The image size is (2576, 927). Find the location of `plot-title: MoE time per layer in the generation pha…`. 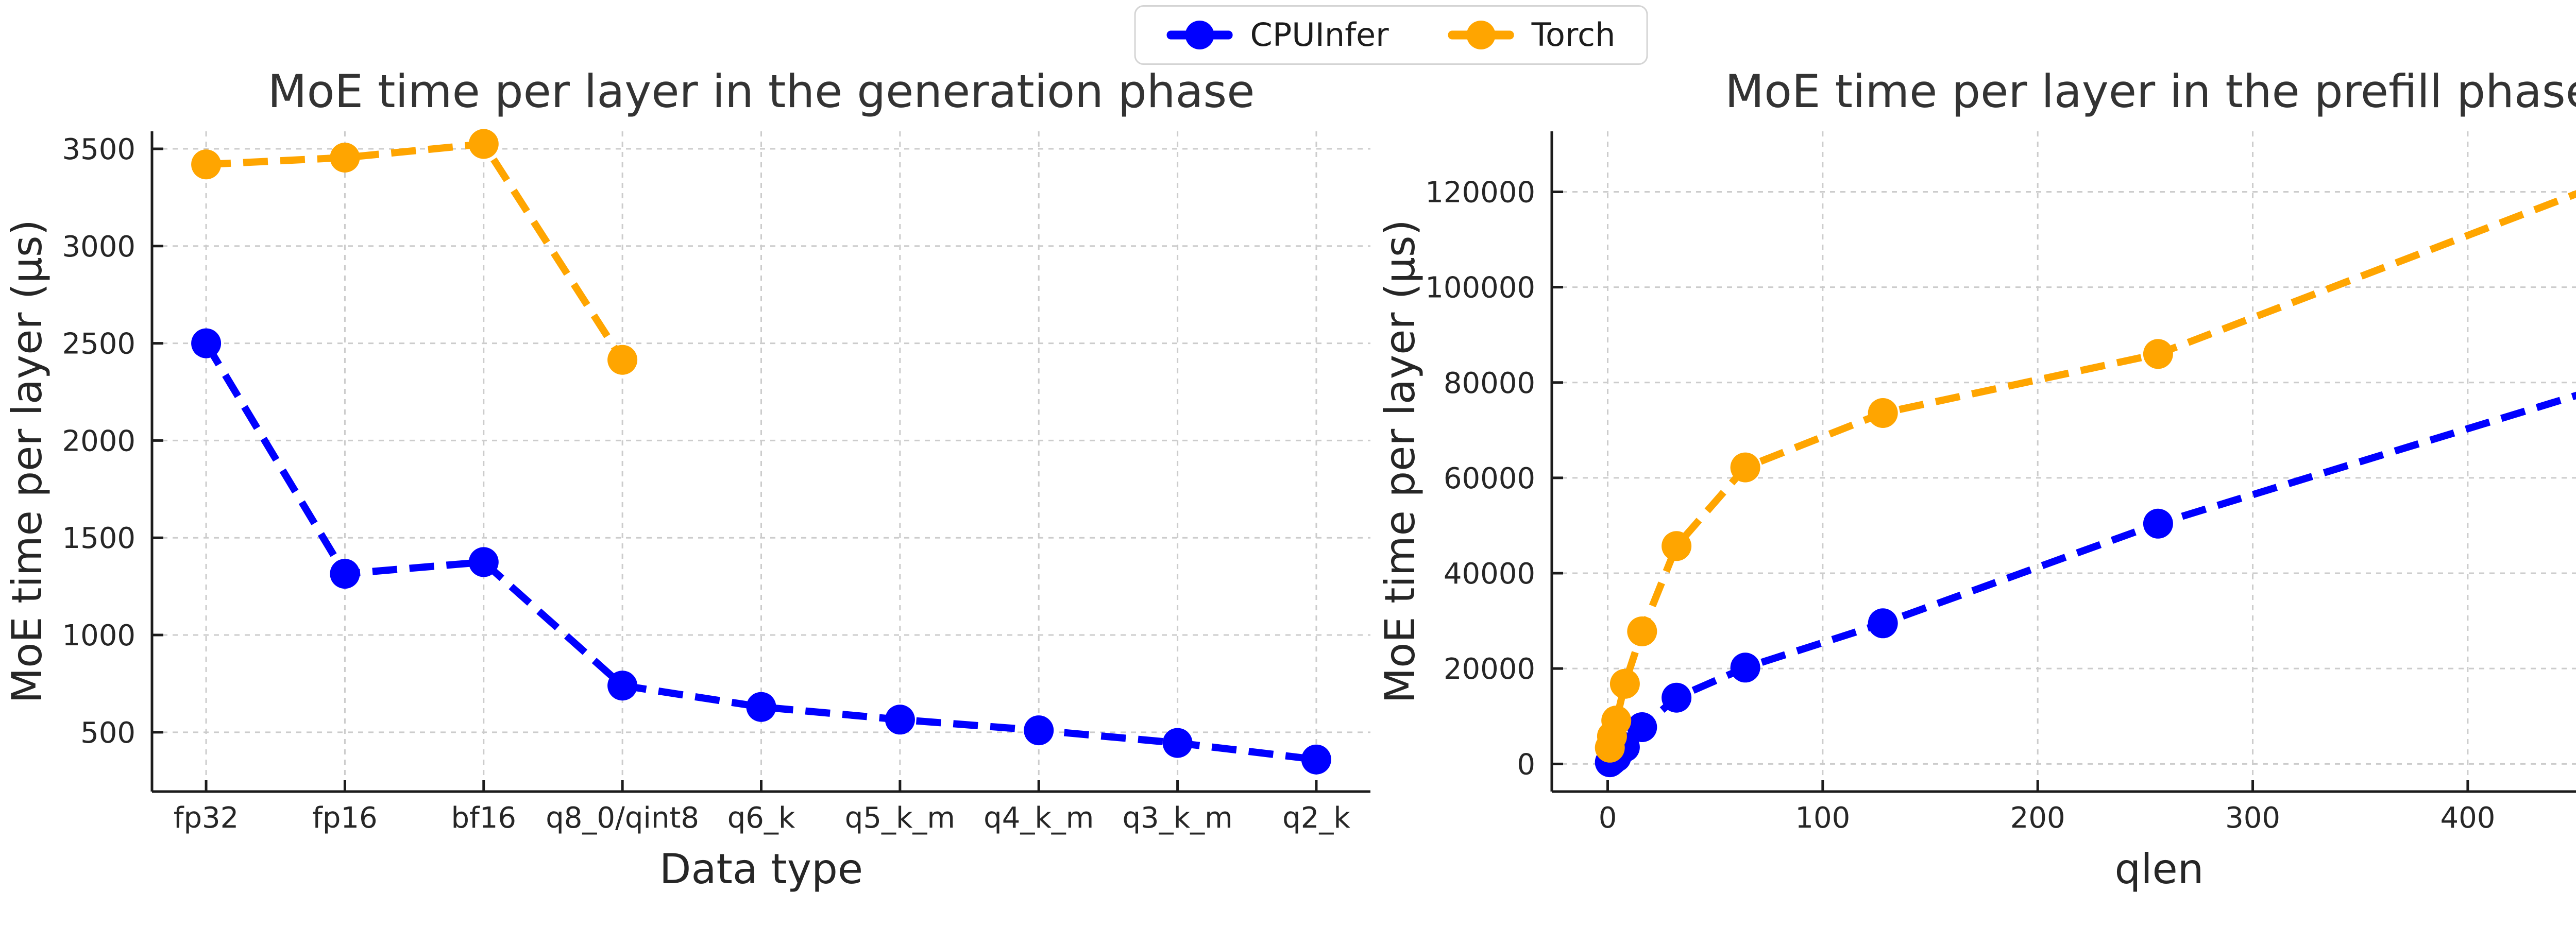

plot-title: MoE time per layer in the generation pha… is located at coordinates (761, 91).